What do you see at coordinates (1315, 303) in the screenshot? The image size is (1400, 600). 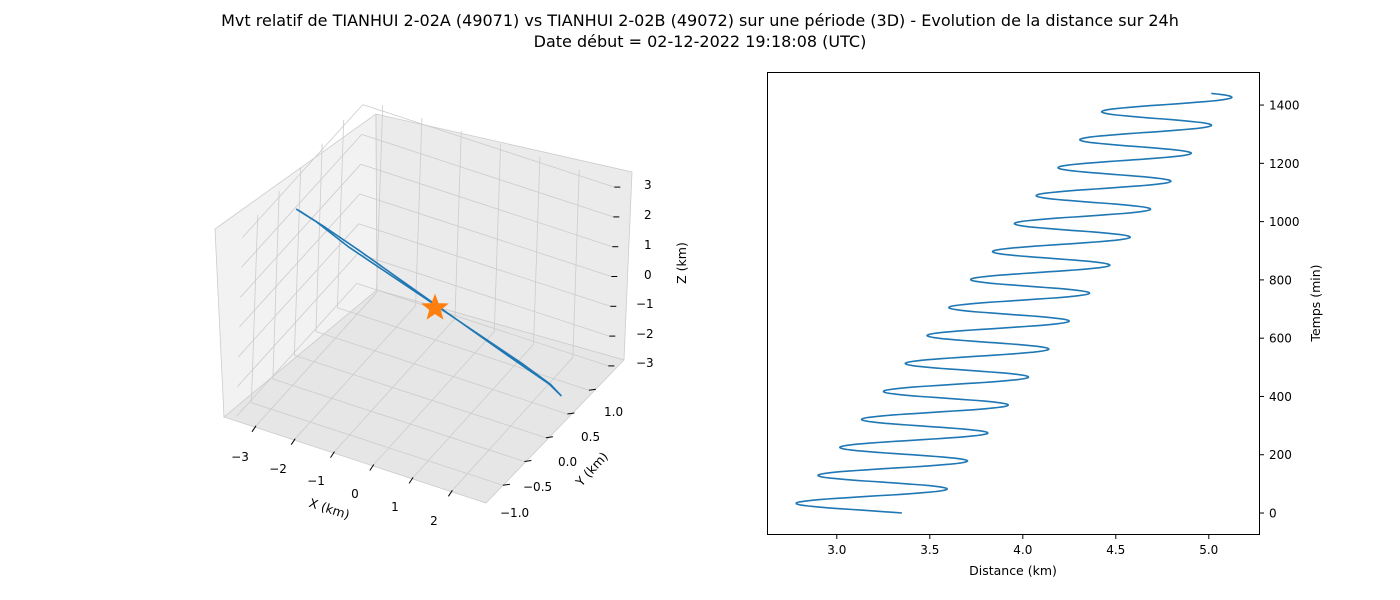 I see `y-axis-label: Temps (min)` at bounding box center [1315, 303].